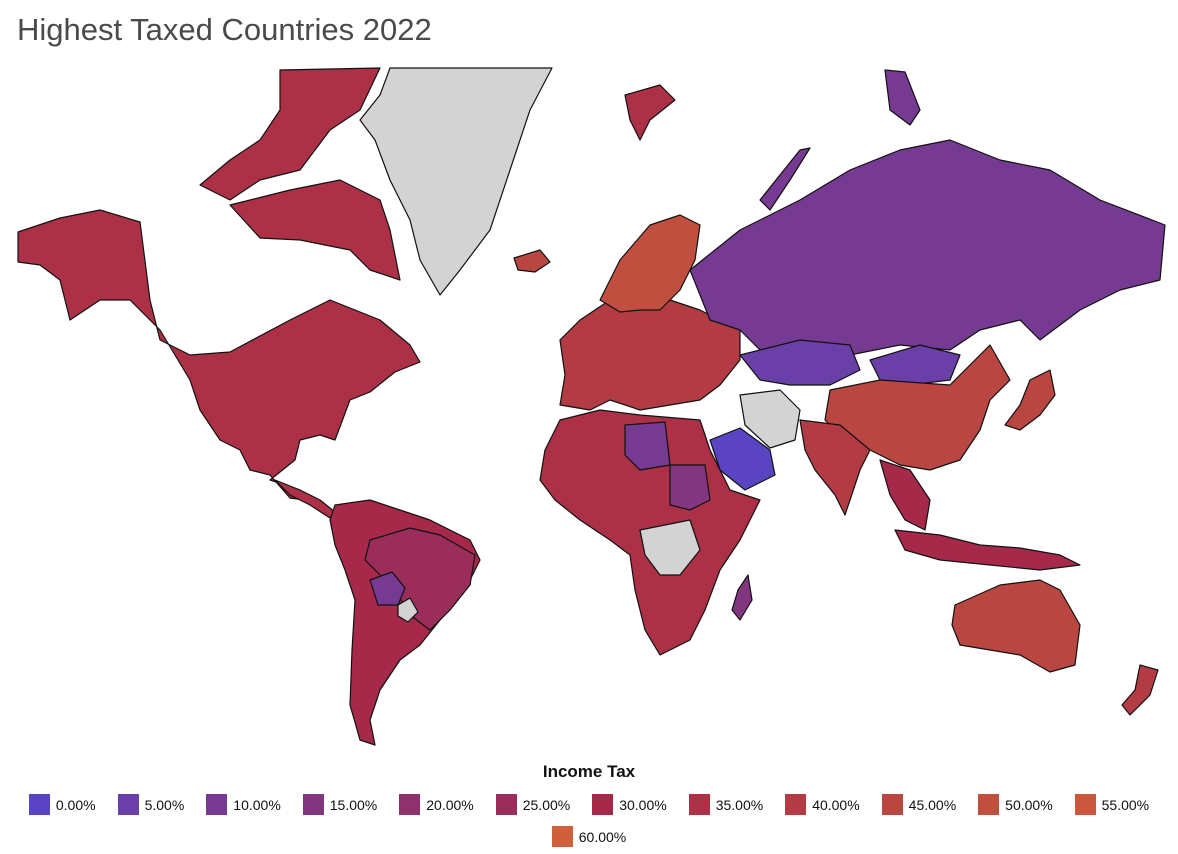 This screenshot has width=1178, height=854. What do you see at coordinates (670, 547) in the screenshot?
I see `region-dr-congo` at bounding box center [670, 547].